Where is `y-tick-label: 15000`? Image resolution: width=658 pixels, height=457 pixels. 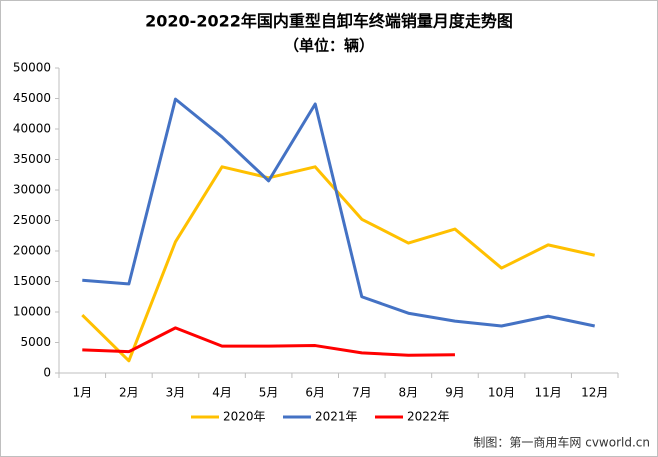
y-tick-label: 15000 is located at coordinates (32, 281).